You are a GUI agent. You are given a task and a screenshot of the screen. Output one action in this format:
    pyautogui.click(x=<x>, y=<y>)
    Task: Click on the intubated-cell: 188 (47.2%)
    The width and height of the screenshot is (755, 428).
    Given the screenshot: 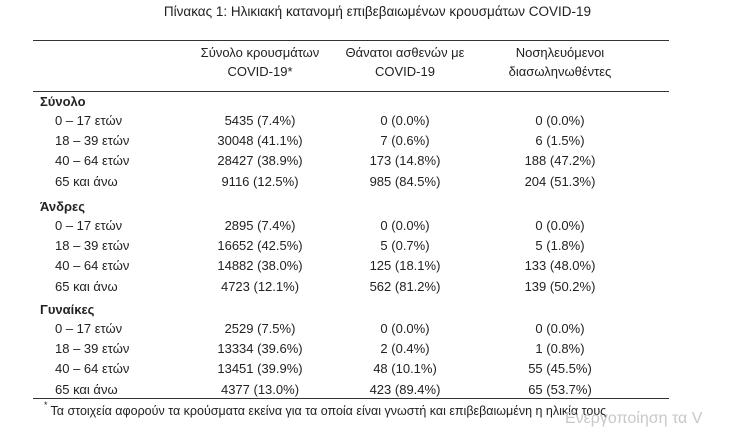 What is the action you would take?
    pyautogui.click(x=560, y=161)
    